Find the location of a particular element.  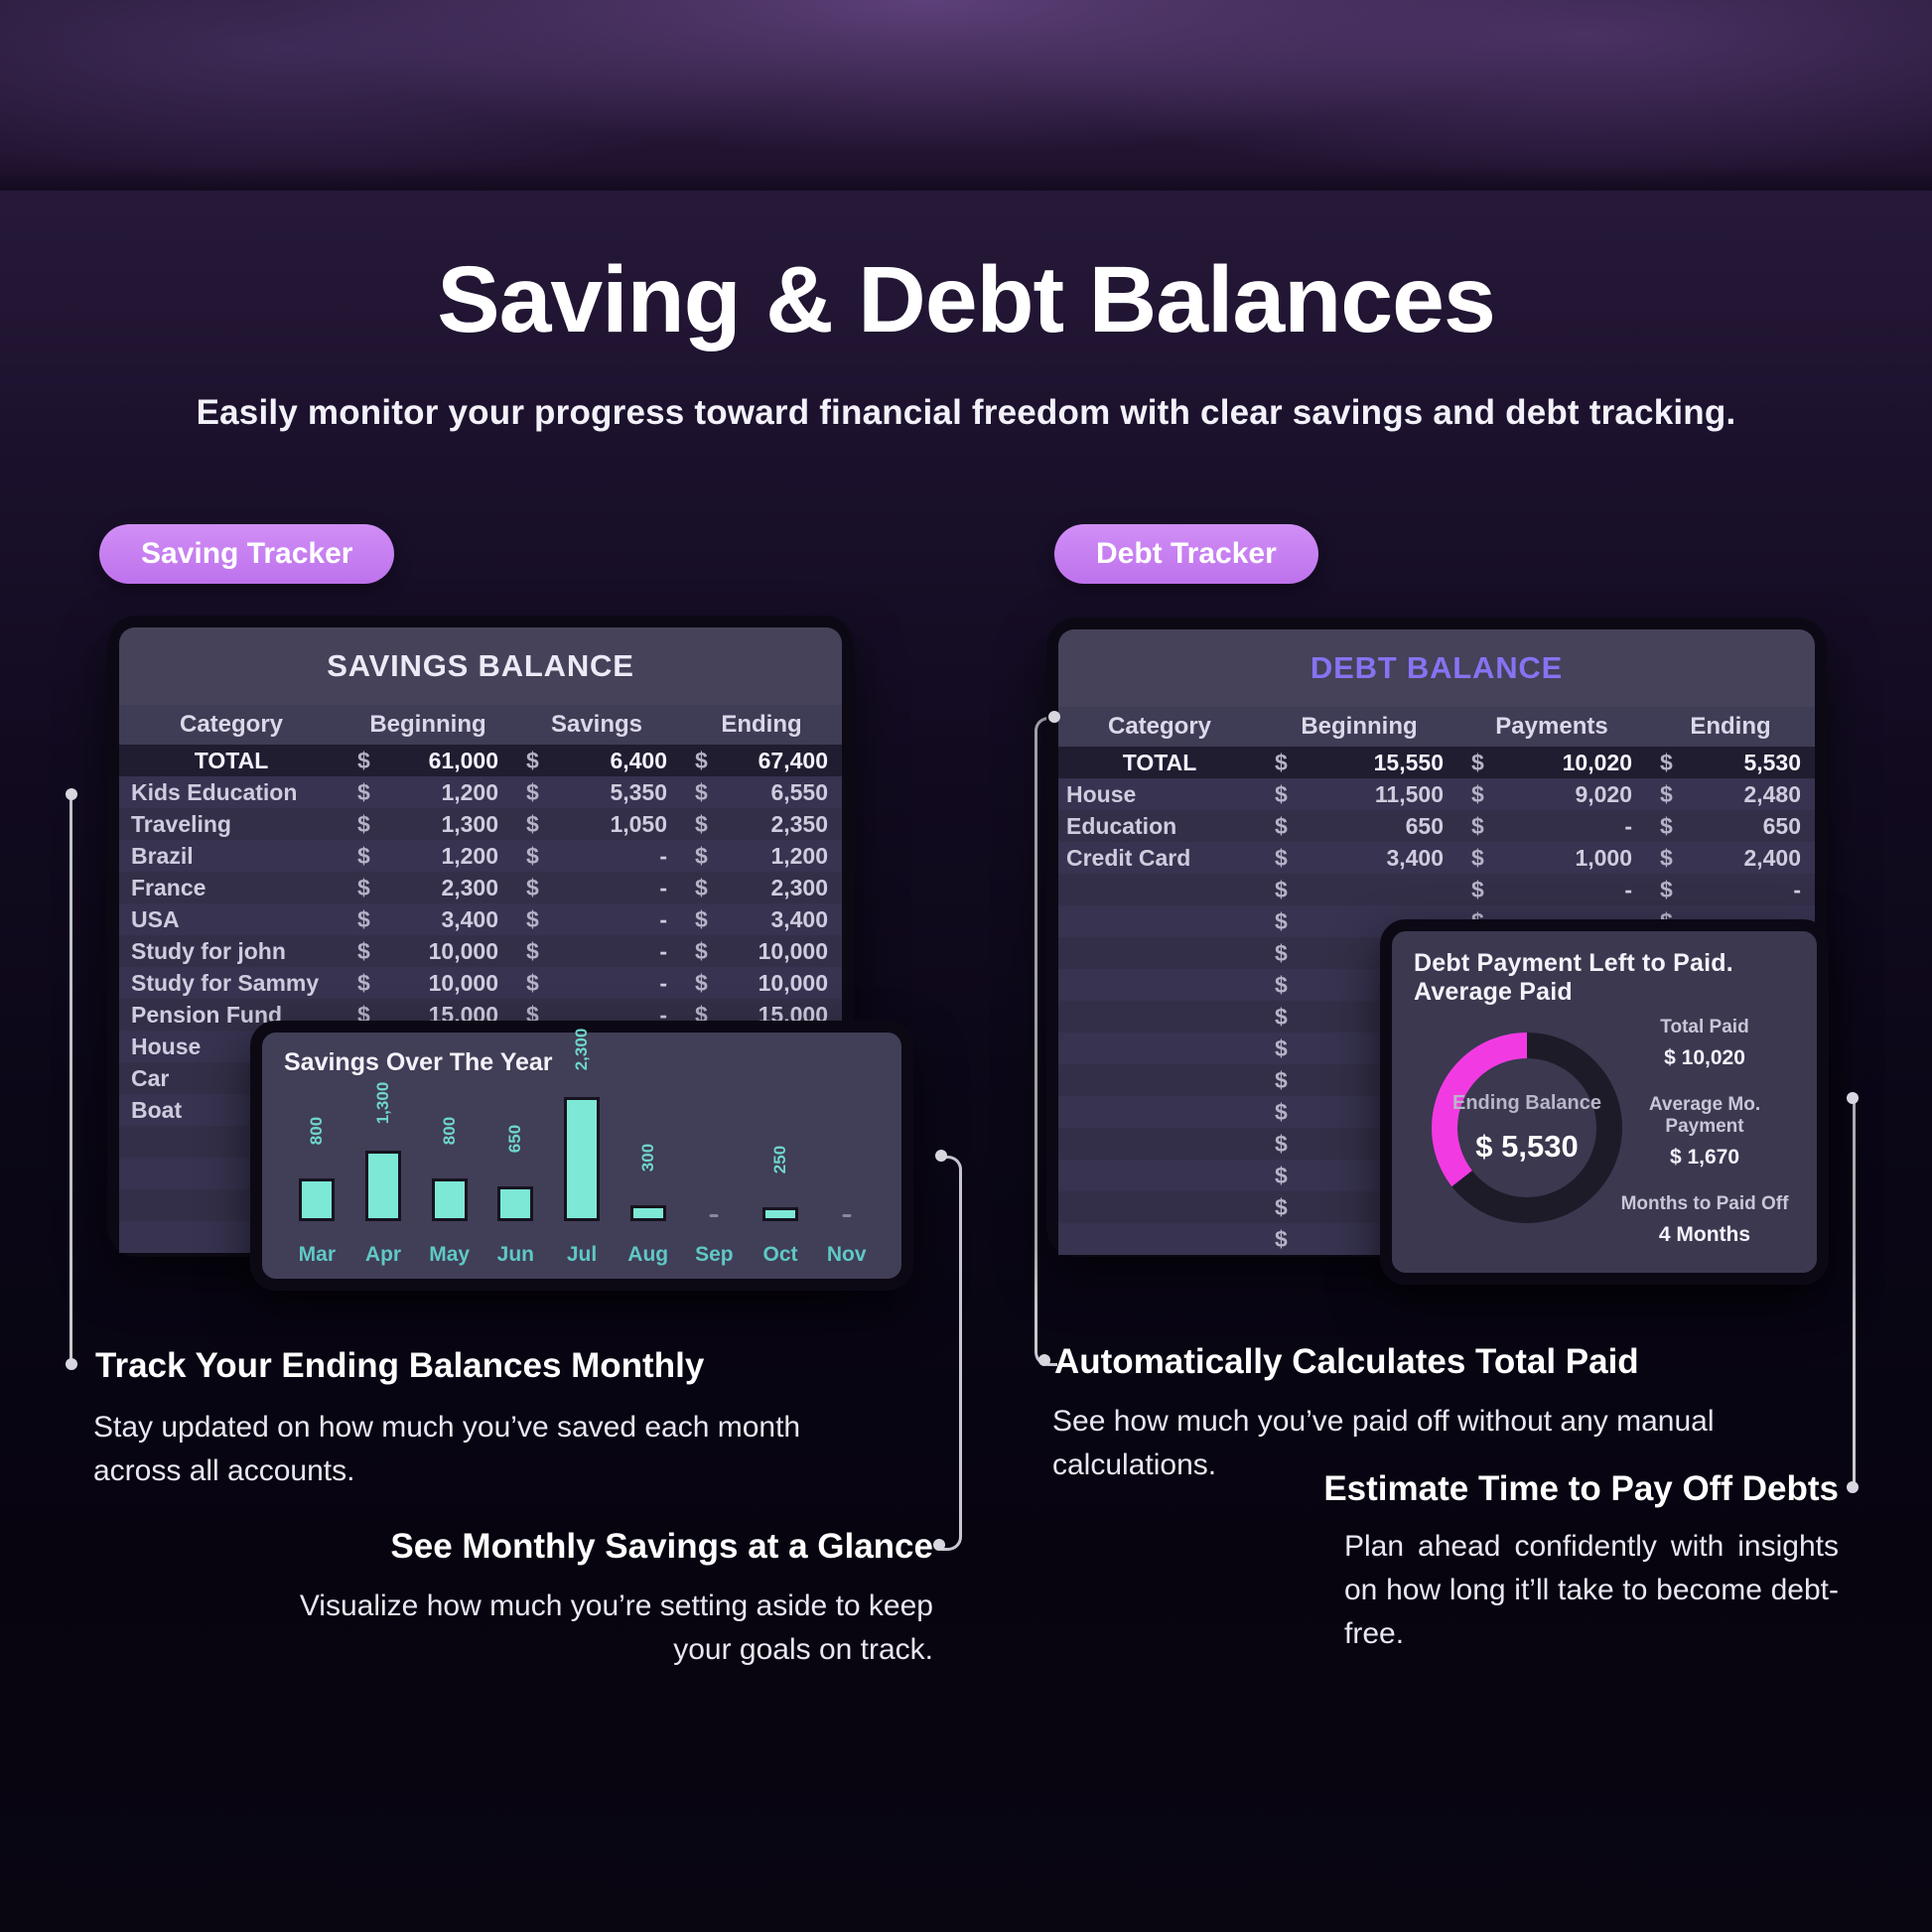

money-cell: $10,000 is located at coordinates (428, 951).